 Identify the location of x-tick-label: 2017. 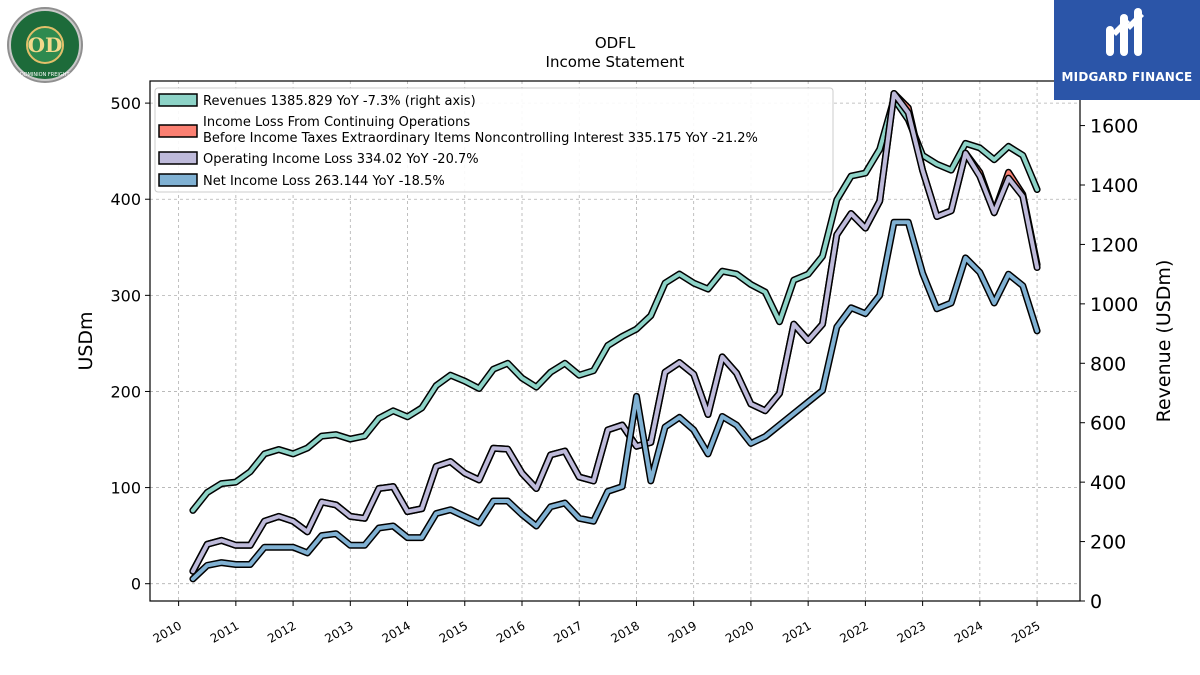
(567, 631).